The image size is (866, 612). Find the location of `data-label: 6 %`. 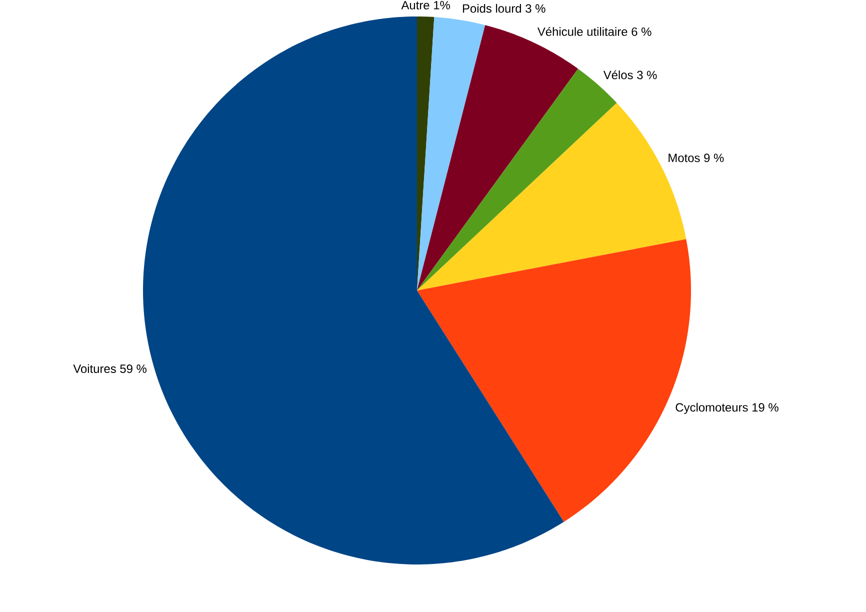

data-label: 6 % is located at coordinates (642, 31).